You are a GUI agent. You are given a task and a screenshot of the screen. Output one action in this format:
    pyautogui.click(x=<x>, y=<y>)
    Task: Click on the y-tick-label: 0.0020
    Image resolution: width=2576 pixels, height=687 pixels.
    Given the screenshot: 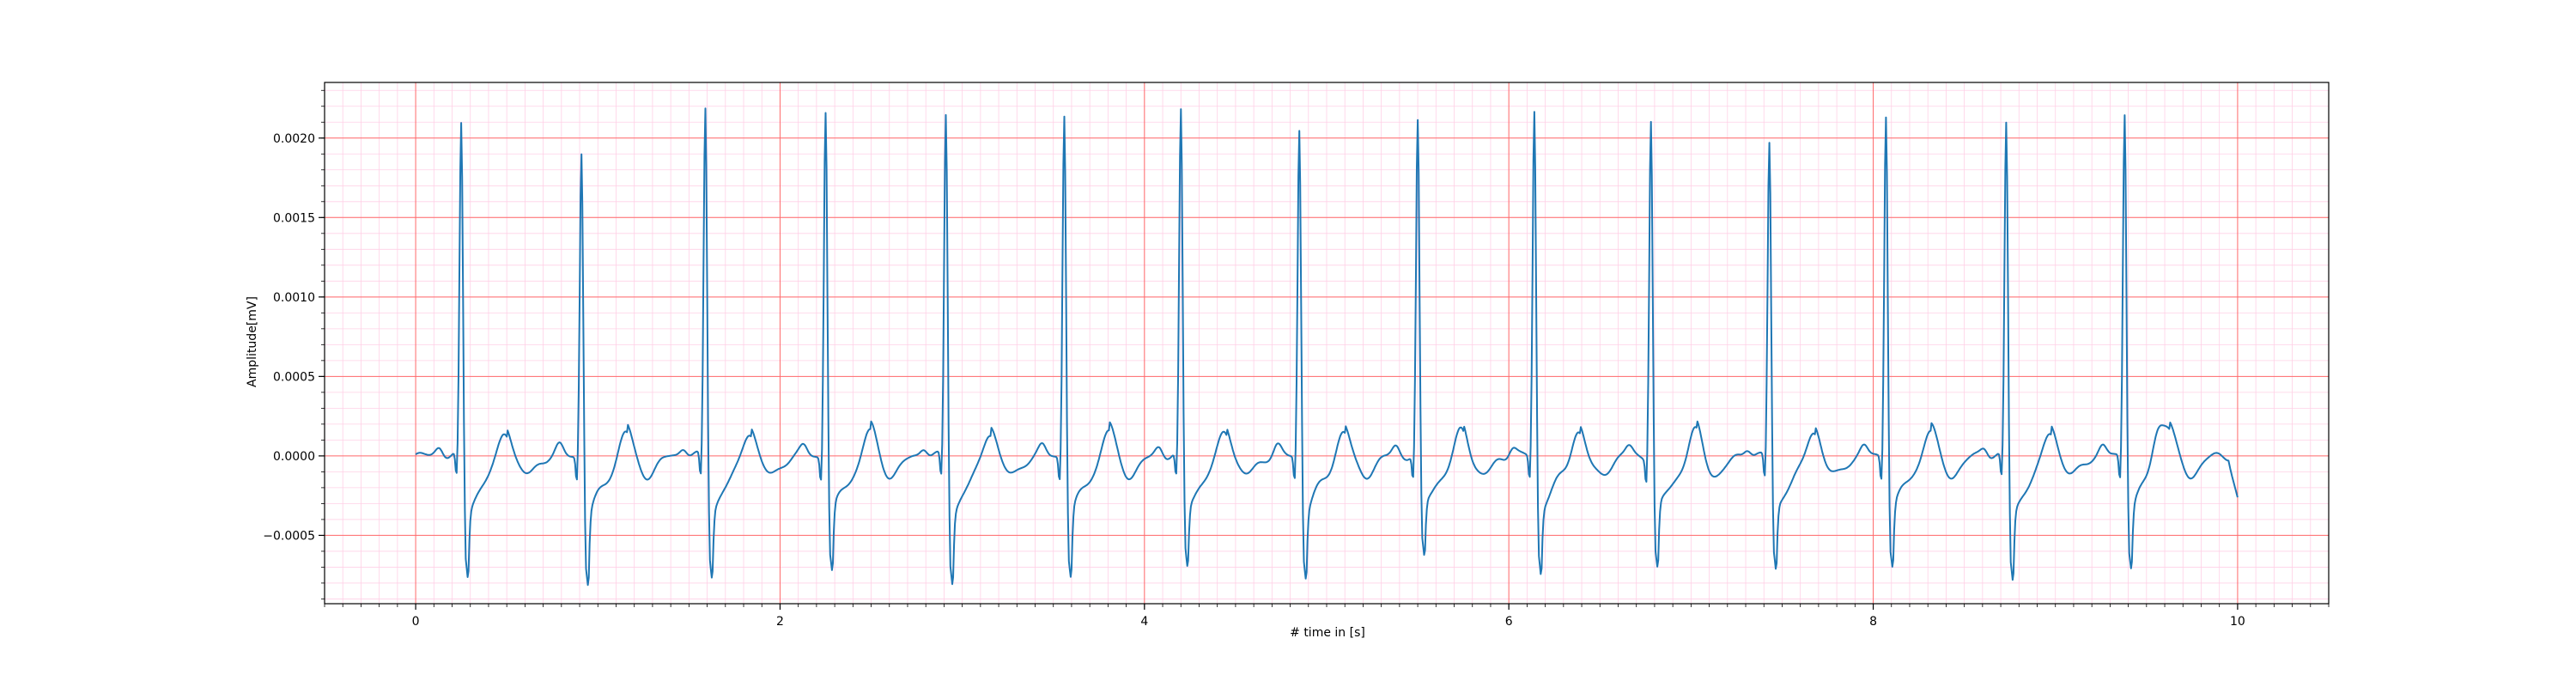 What is the action you would take?
    pyautogui.click(x=294, y=139)
    